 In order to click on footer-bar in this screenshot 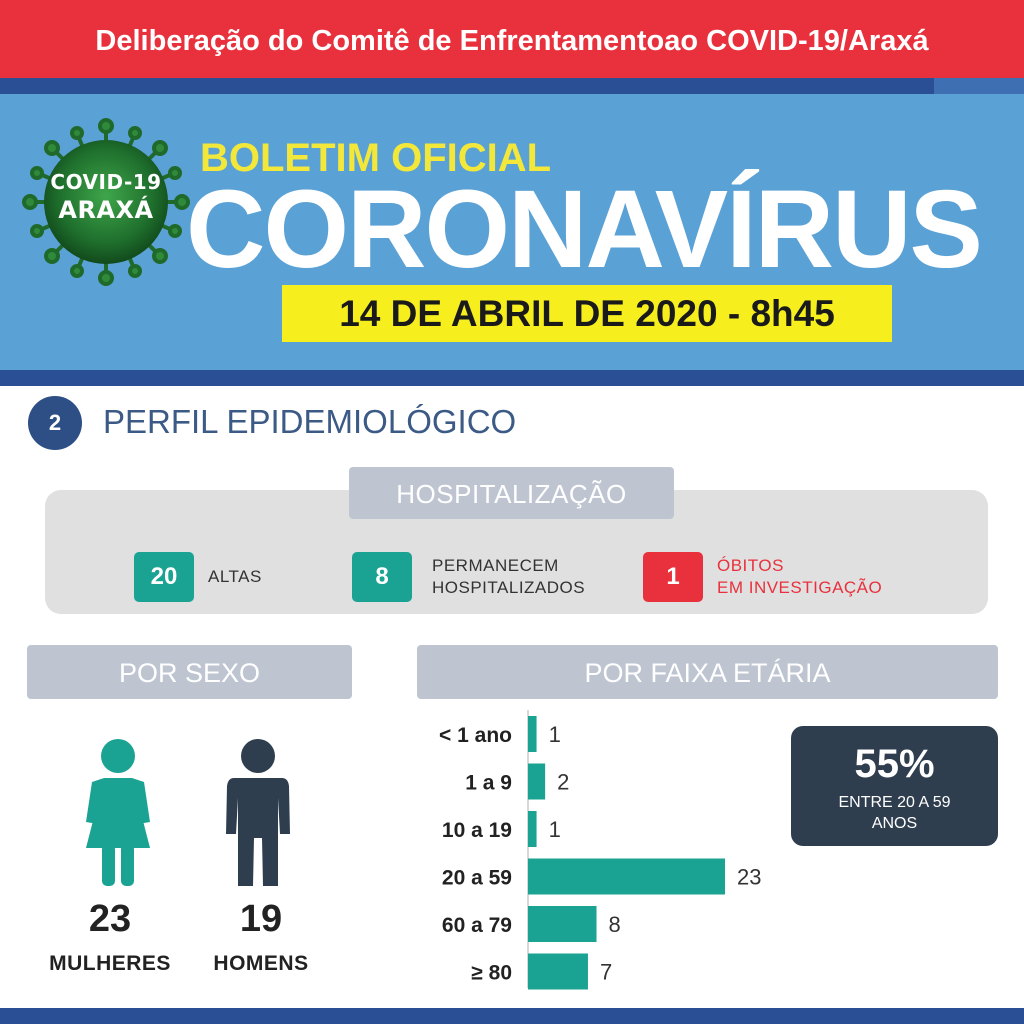, I will do `click(512, 1016)`.